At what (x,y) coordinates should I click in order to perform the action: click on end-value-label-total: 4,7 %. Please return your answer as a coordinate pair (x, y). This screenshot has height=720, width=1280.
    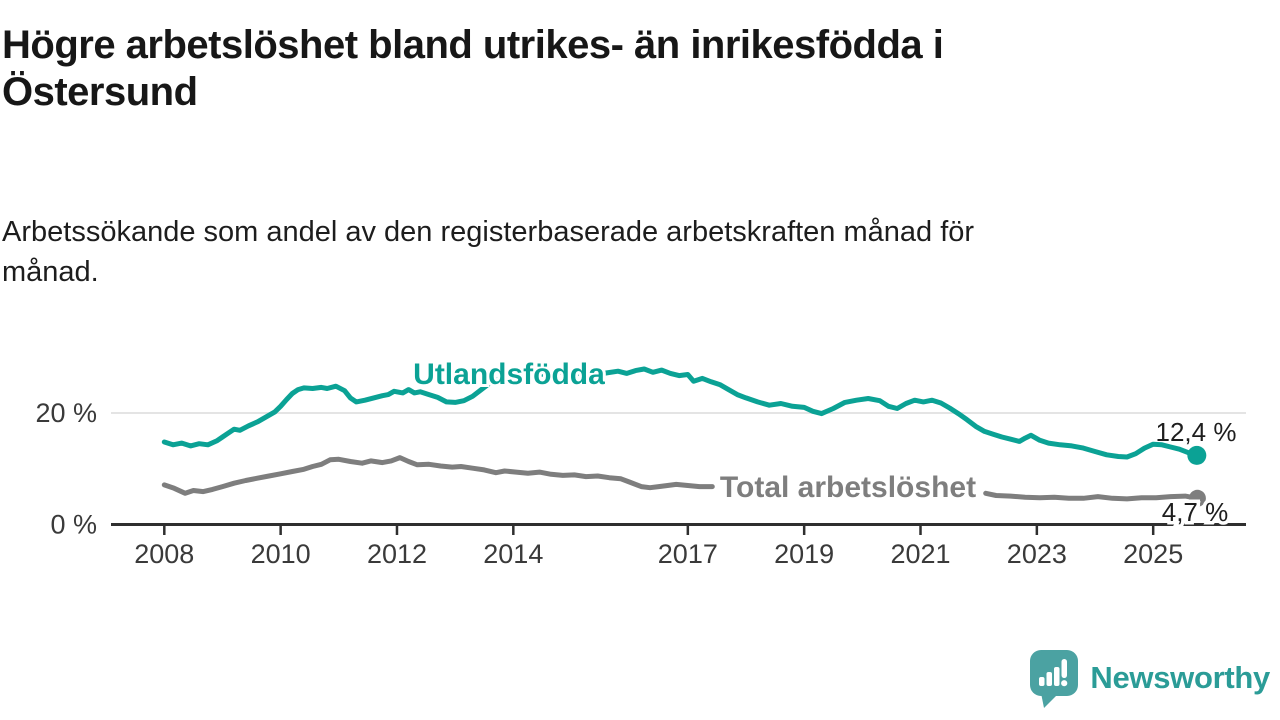
    Looking at the image, I should click on (1195, 512).